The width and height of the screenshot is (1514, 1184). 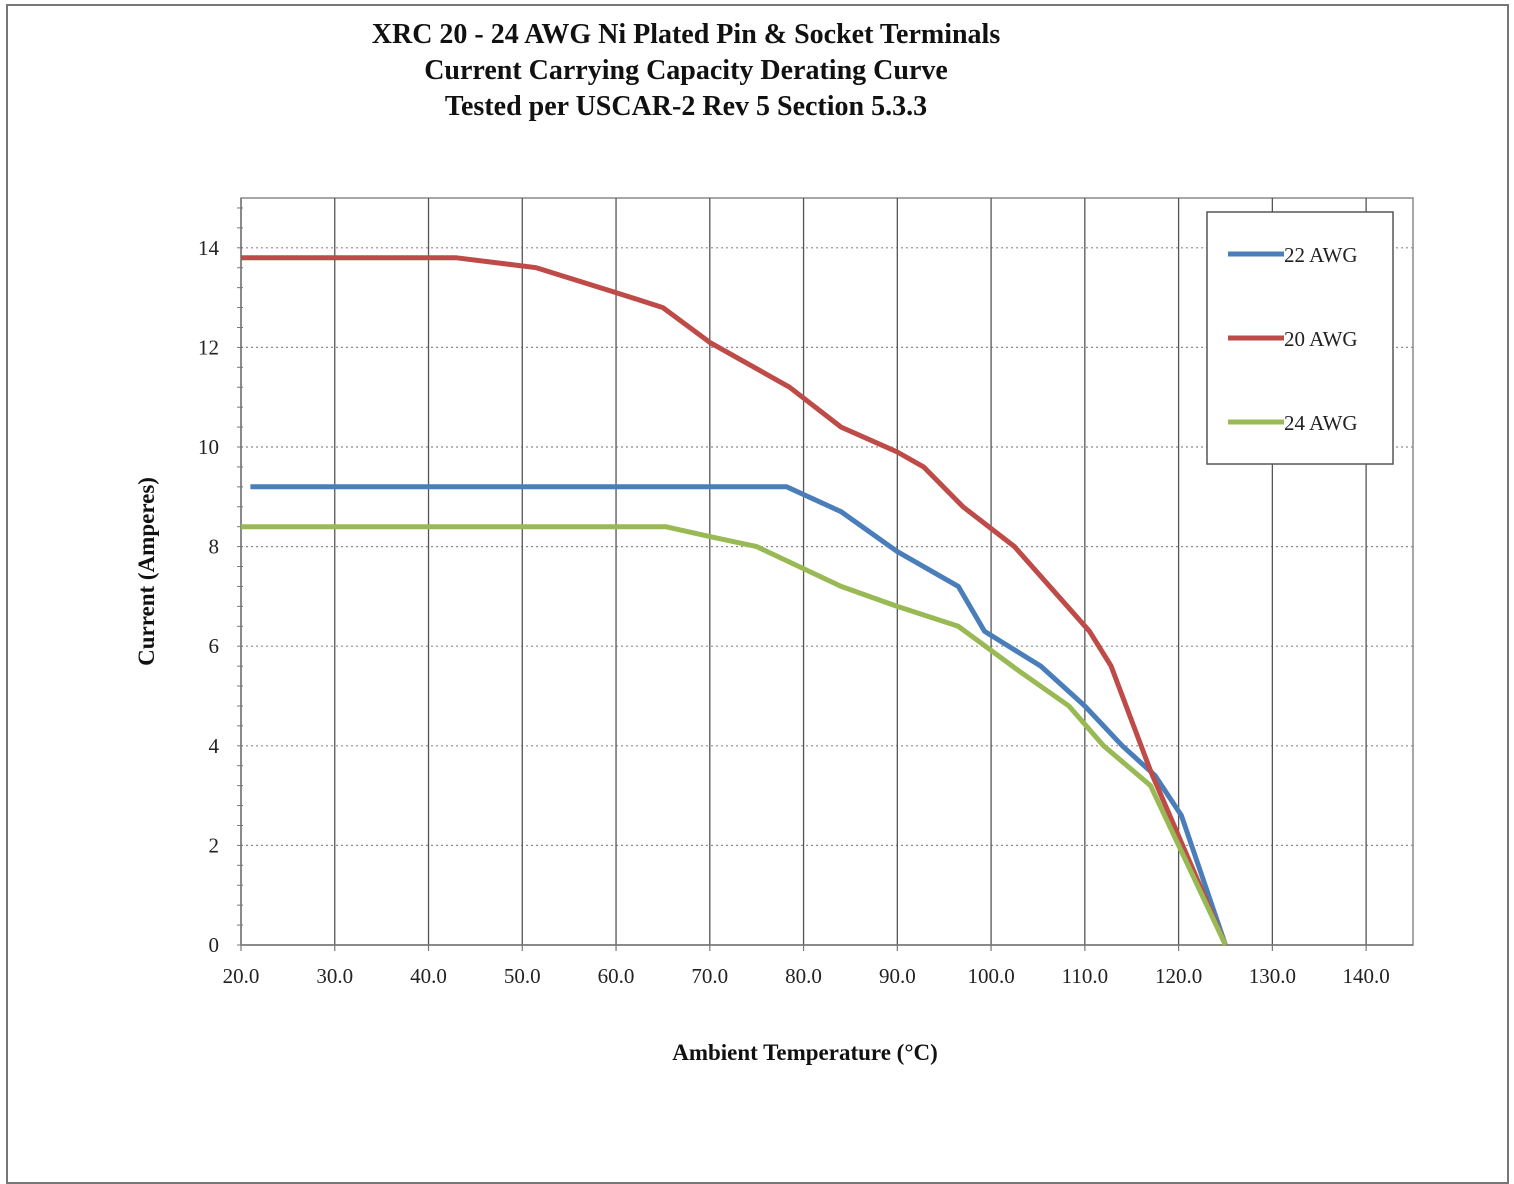 I want to click on x-tick-label: 70.0, so click(x=709, y=976).